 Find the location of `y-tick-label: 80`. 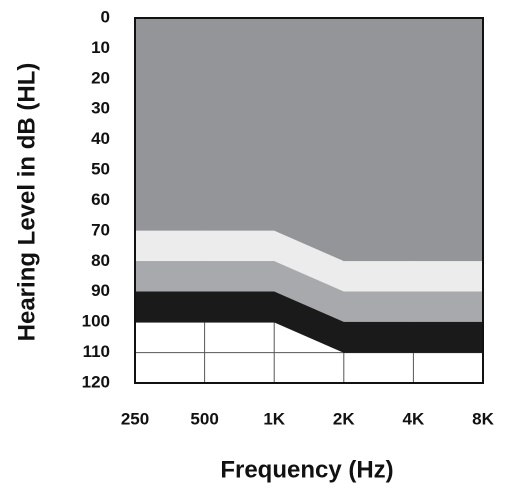

y-tick-label: 80 is located at coordinates (100, 260).